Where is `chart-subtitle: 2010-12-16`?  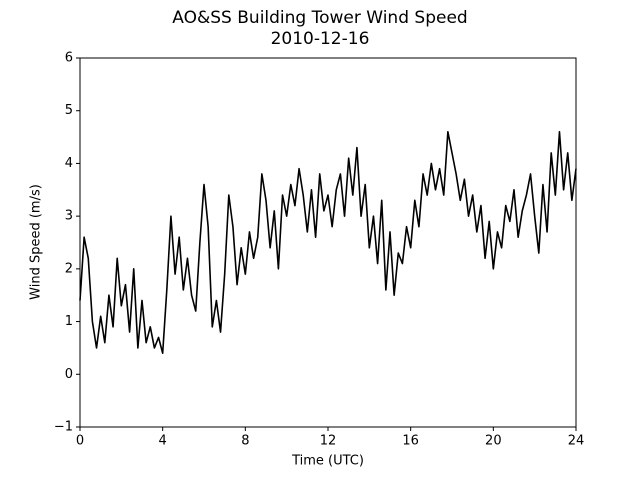 chart-subtitle: 2010-12-16 is located at coordinates (320, 39).